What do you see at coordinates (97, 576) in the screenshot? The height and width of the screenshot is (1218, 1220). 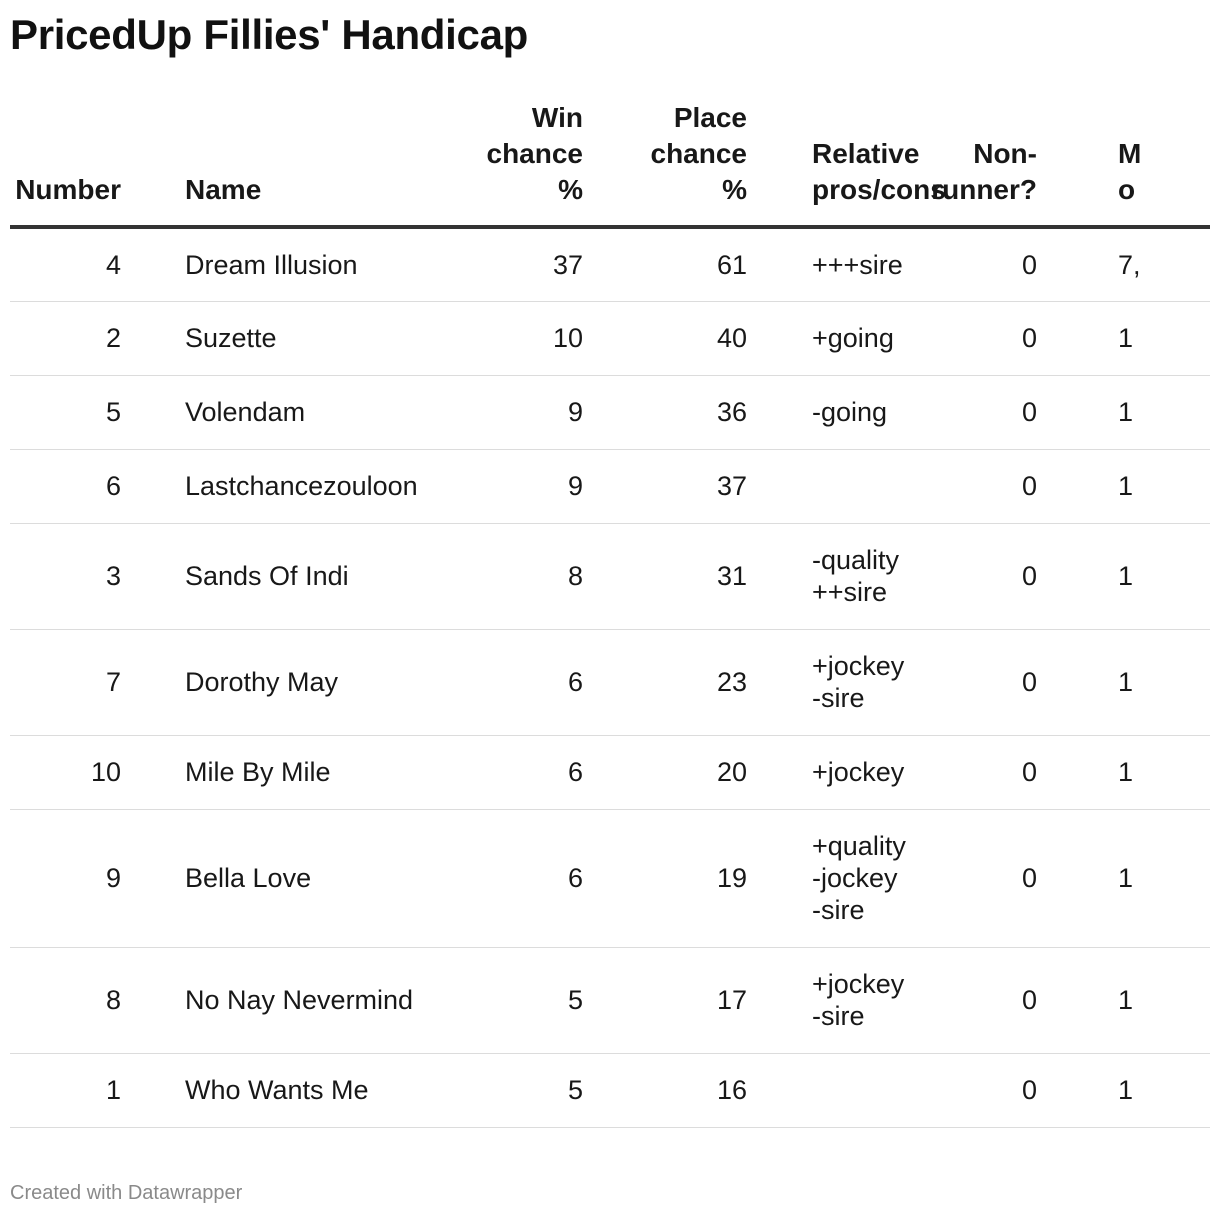 I see `cell-number: 3` at bounding box center [97, 576].